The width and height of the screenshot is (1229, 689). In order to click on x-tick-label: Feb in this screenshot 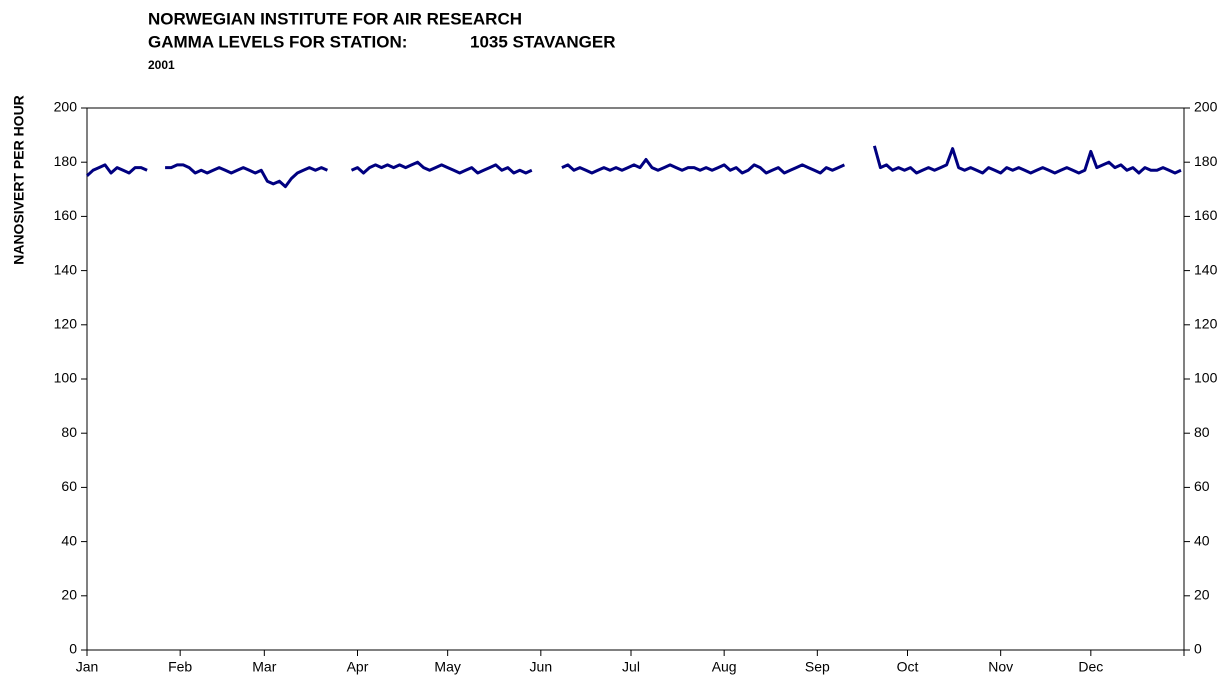, I will do `click(180, 667)`.